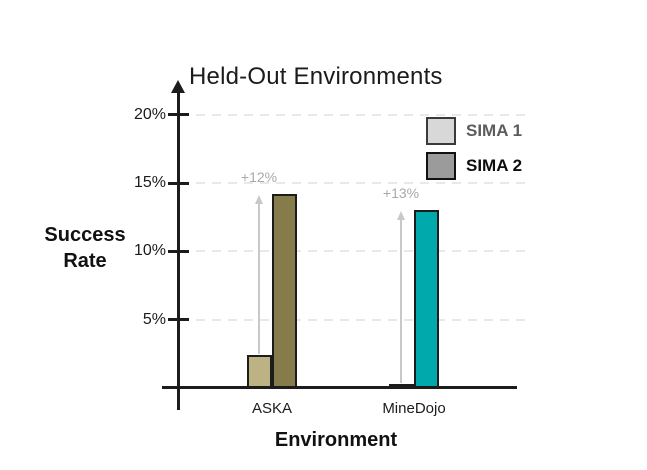 Image resolution: width=647 pixels, height=470 pixels. What do you see at coordinates (259, 177) in the screenshot?
I see `delta-label-ASKA: +12%` at bounding box center [259, 177].